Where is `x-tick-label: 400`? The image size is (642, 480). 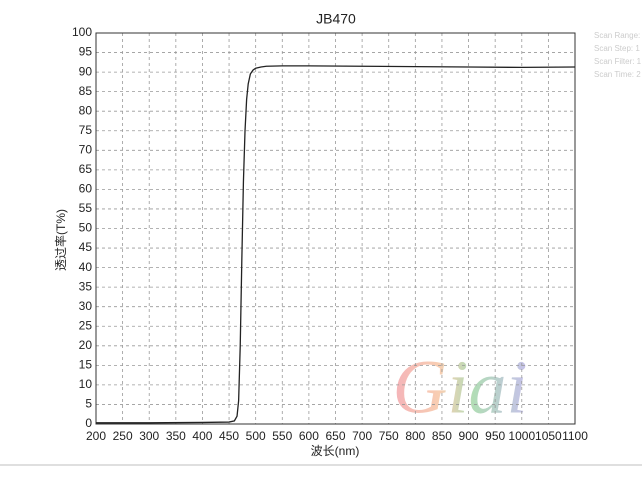
x-tick-label: 400 is located at coordinates (202, 436).